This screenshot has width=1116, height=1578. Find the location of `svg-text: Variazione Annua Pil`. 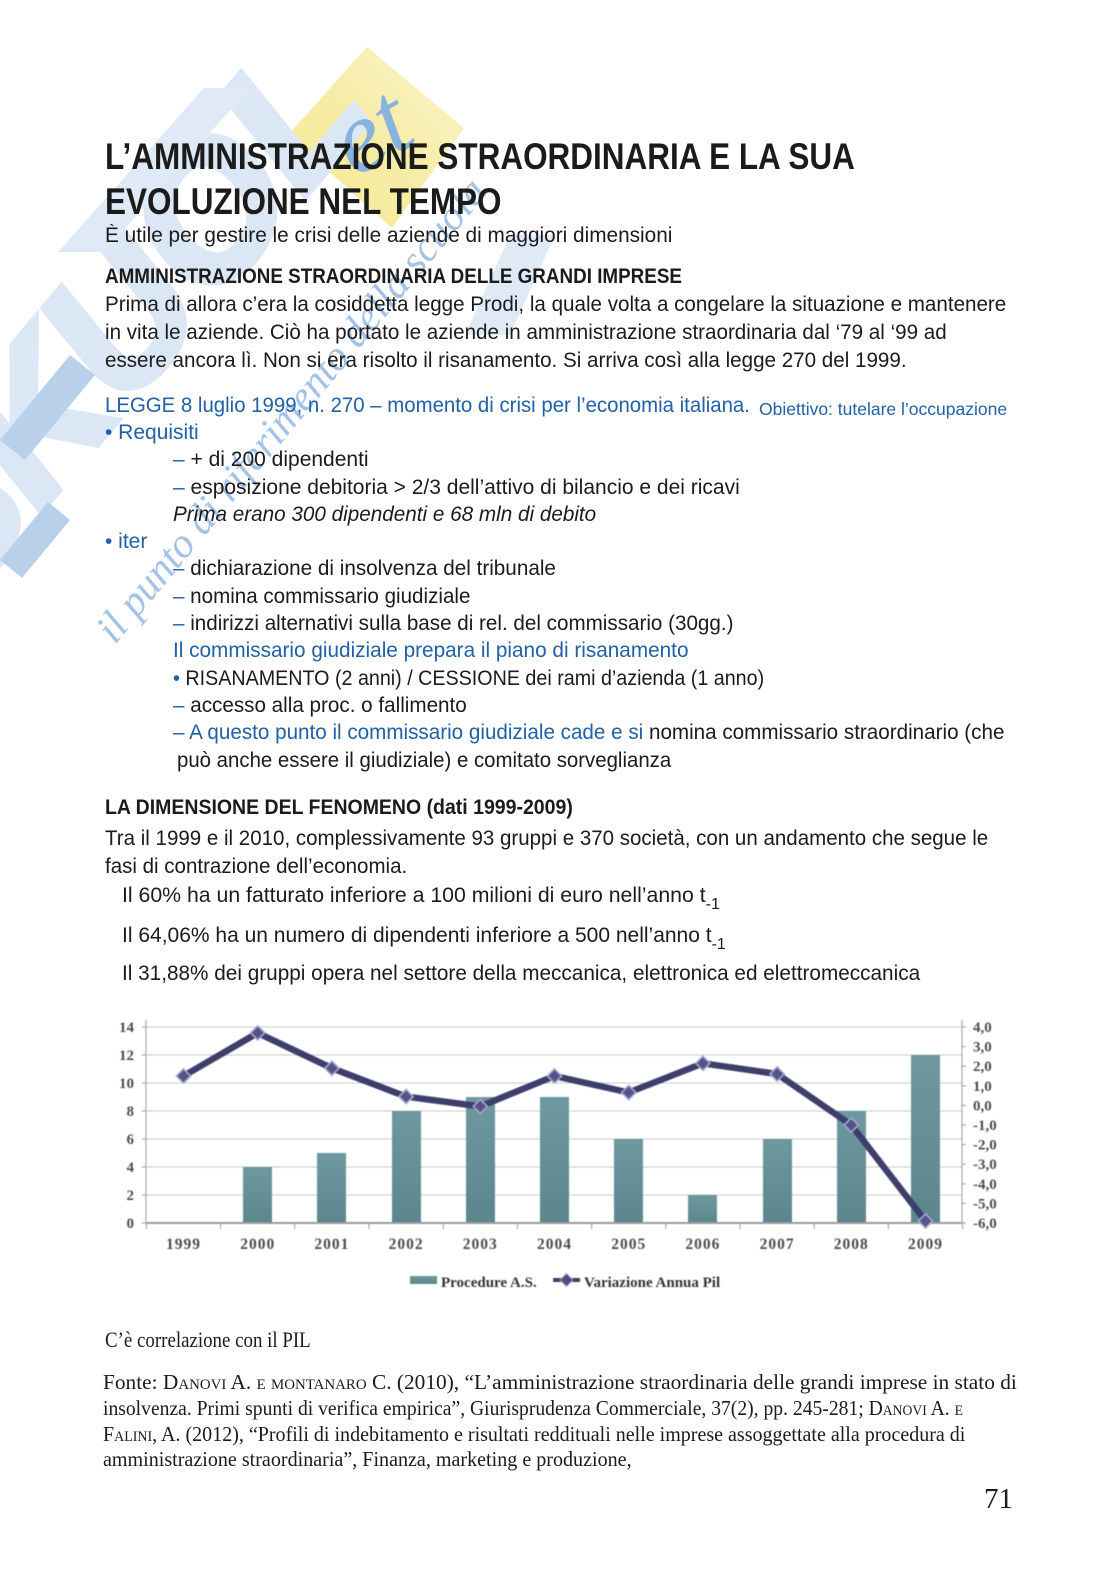

svg-text: Variazione Annua Pil is located at coordinates (652, 1283).